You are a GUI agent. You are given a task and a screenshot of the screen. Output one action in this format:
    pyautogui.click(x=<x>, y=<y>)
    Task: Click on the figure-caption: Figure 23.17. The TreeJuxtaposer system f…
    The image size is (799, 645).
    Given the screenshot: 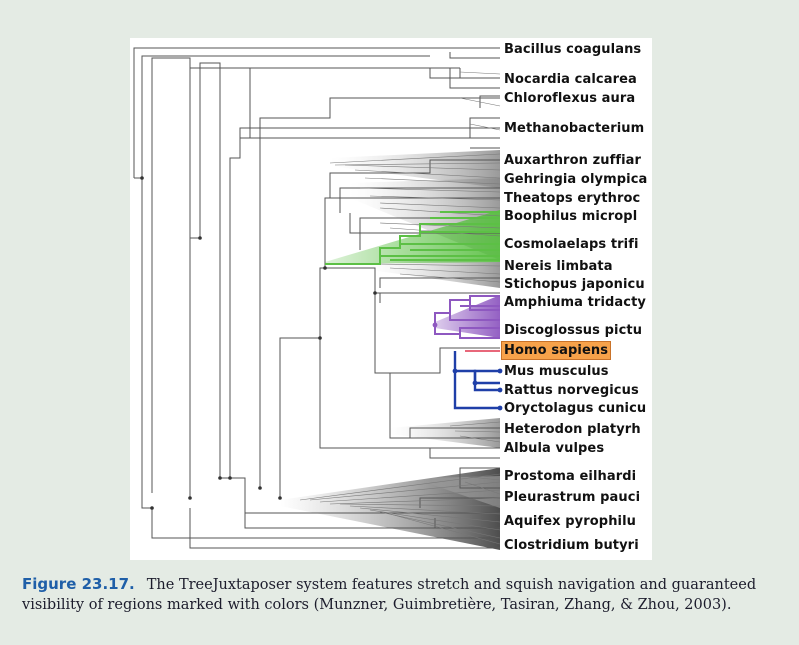 What is the action you would take?
    pyautogui.click(x=402, y=594)
    